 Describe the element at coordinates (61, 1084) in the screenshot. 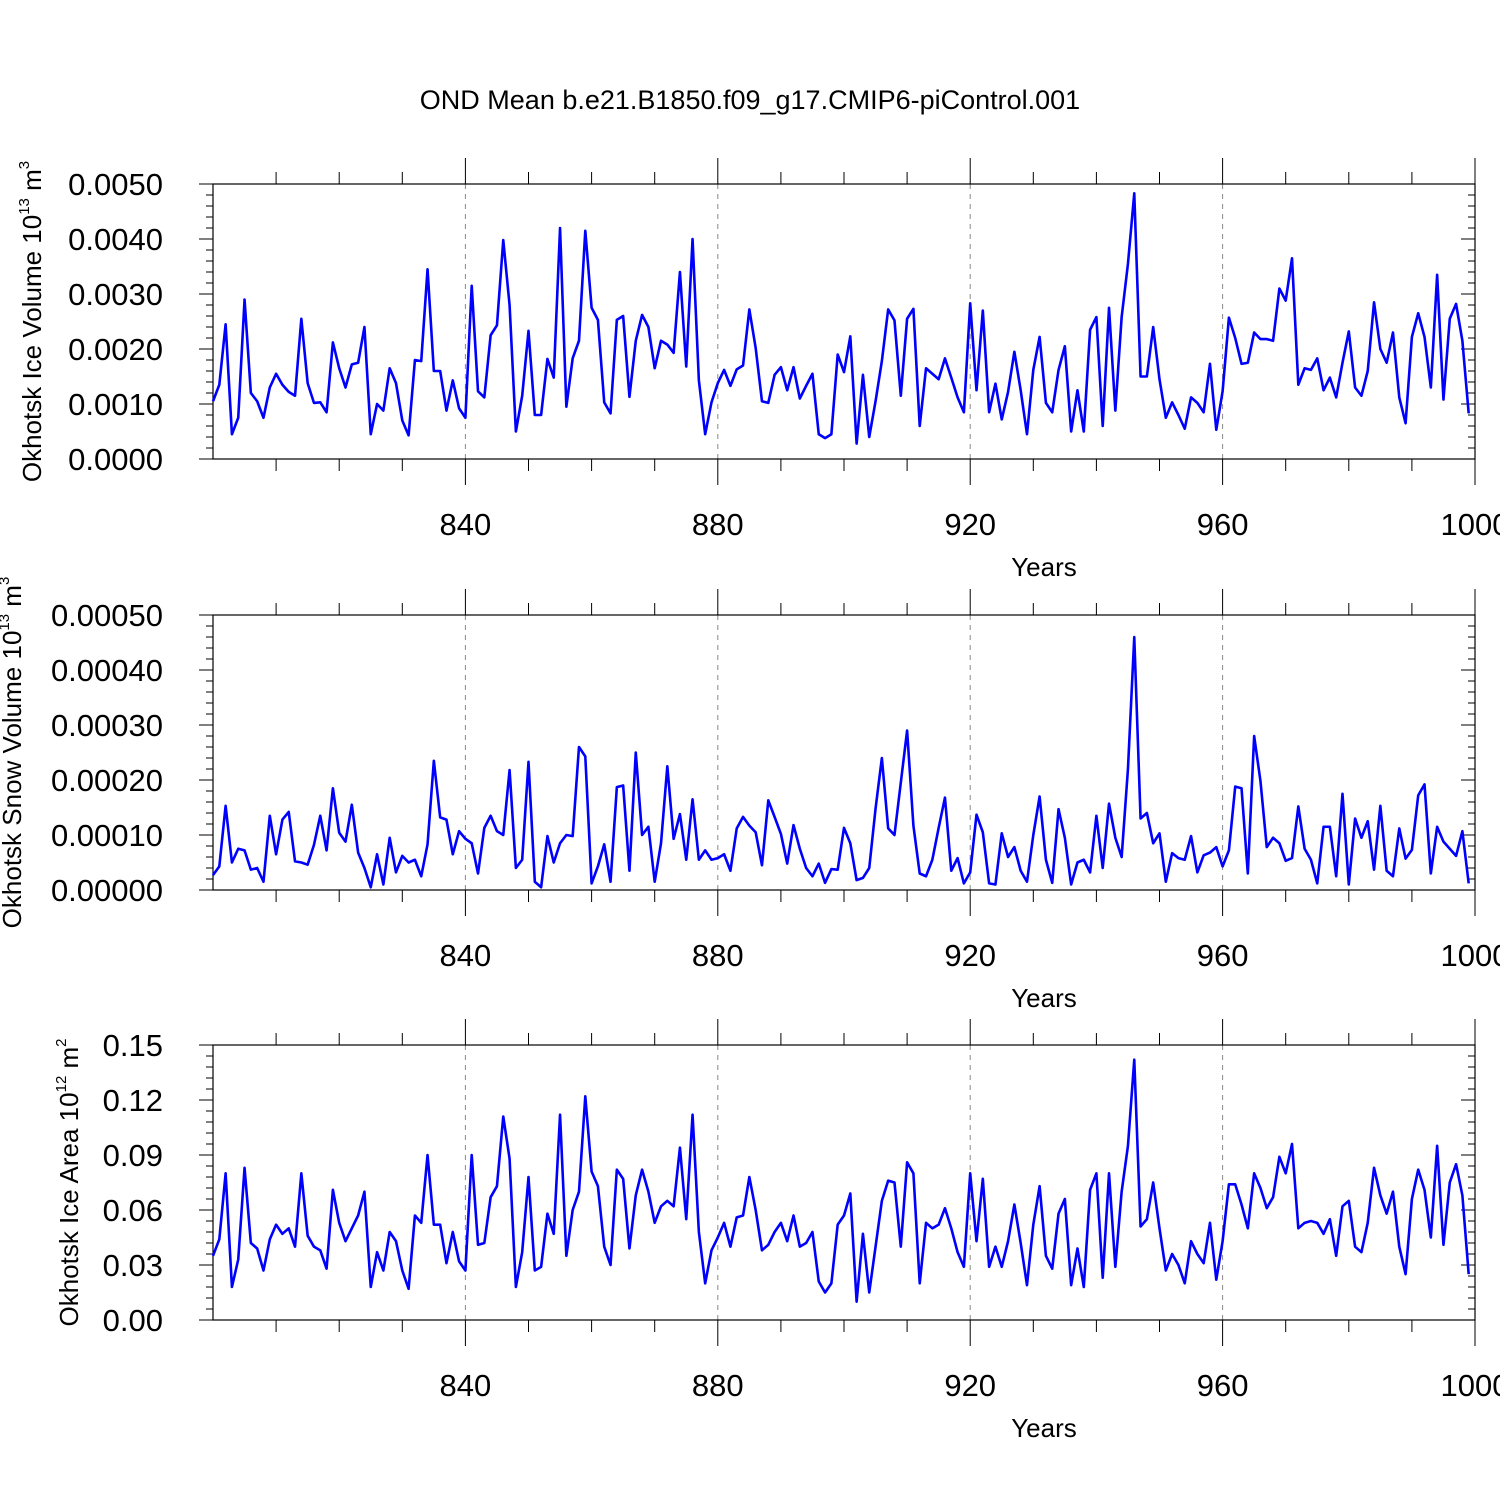

I see `y-axis-title-exponent: 12` at that location.